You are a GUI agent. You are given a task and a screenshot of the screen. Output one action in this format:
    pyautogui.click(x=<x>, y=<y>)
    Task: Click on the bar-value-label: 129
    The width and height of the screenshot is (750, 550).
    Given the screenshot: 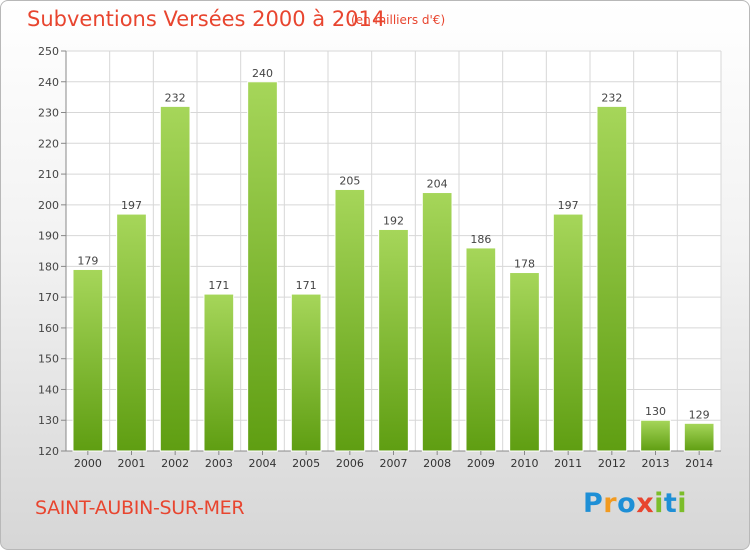 What is the action you would take?
    pyautogui.click(x=699, y=414)
    